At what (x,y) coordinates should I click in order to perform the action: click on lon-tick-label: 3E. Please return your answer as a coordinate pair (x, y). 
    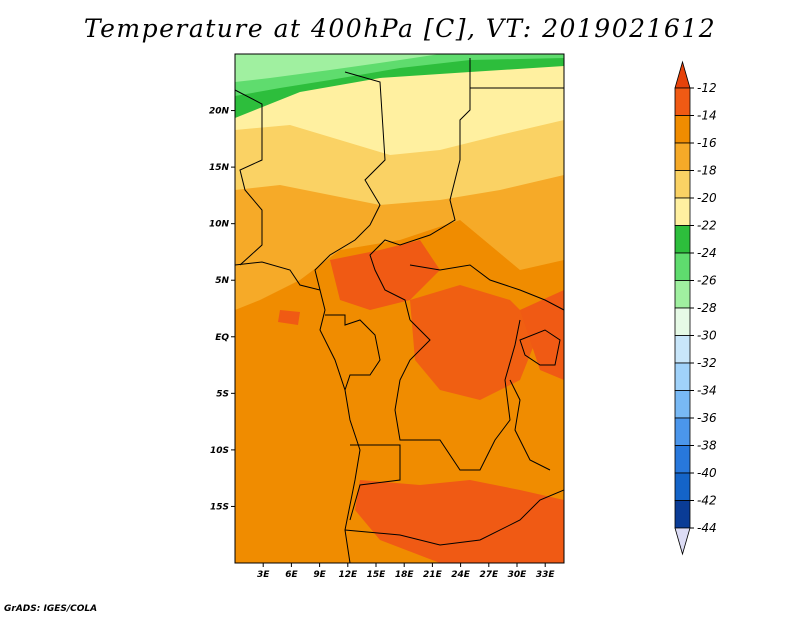
    Looking at the image, I should click on (263, 575).